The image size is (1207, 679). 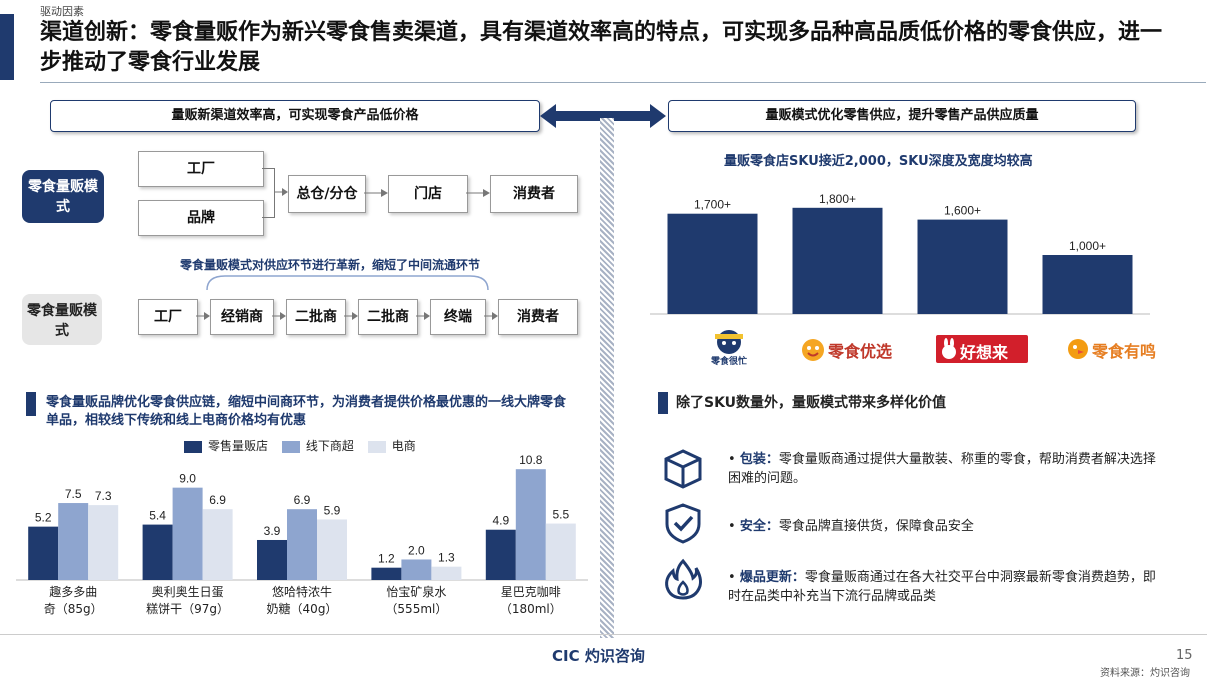 What do you see at coordinates (157, 516) in the screenshot?
I see `price-value-label-1-0: 5.4` at bounding box center [157, 516].